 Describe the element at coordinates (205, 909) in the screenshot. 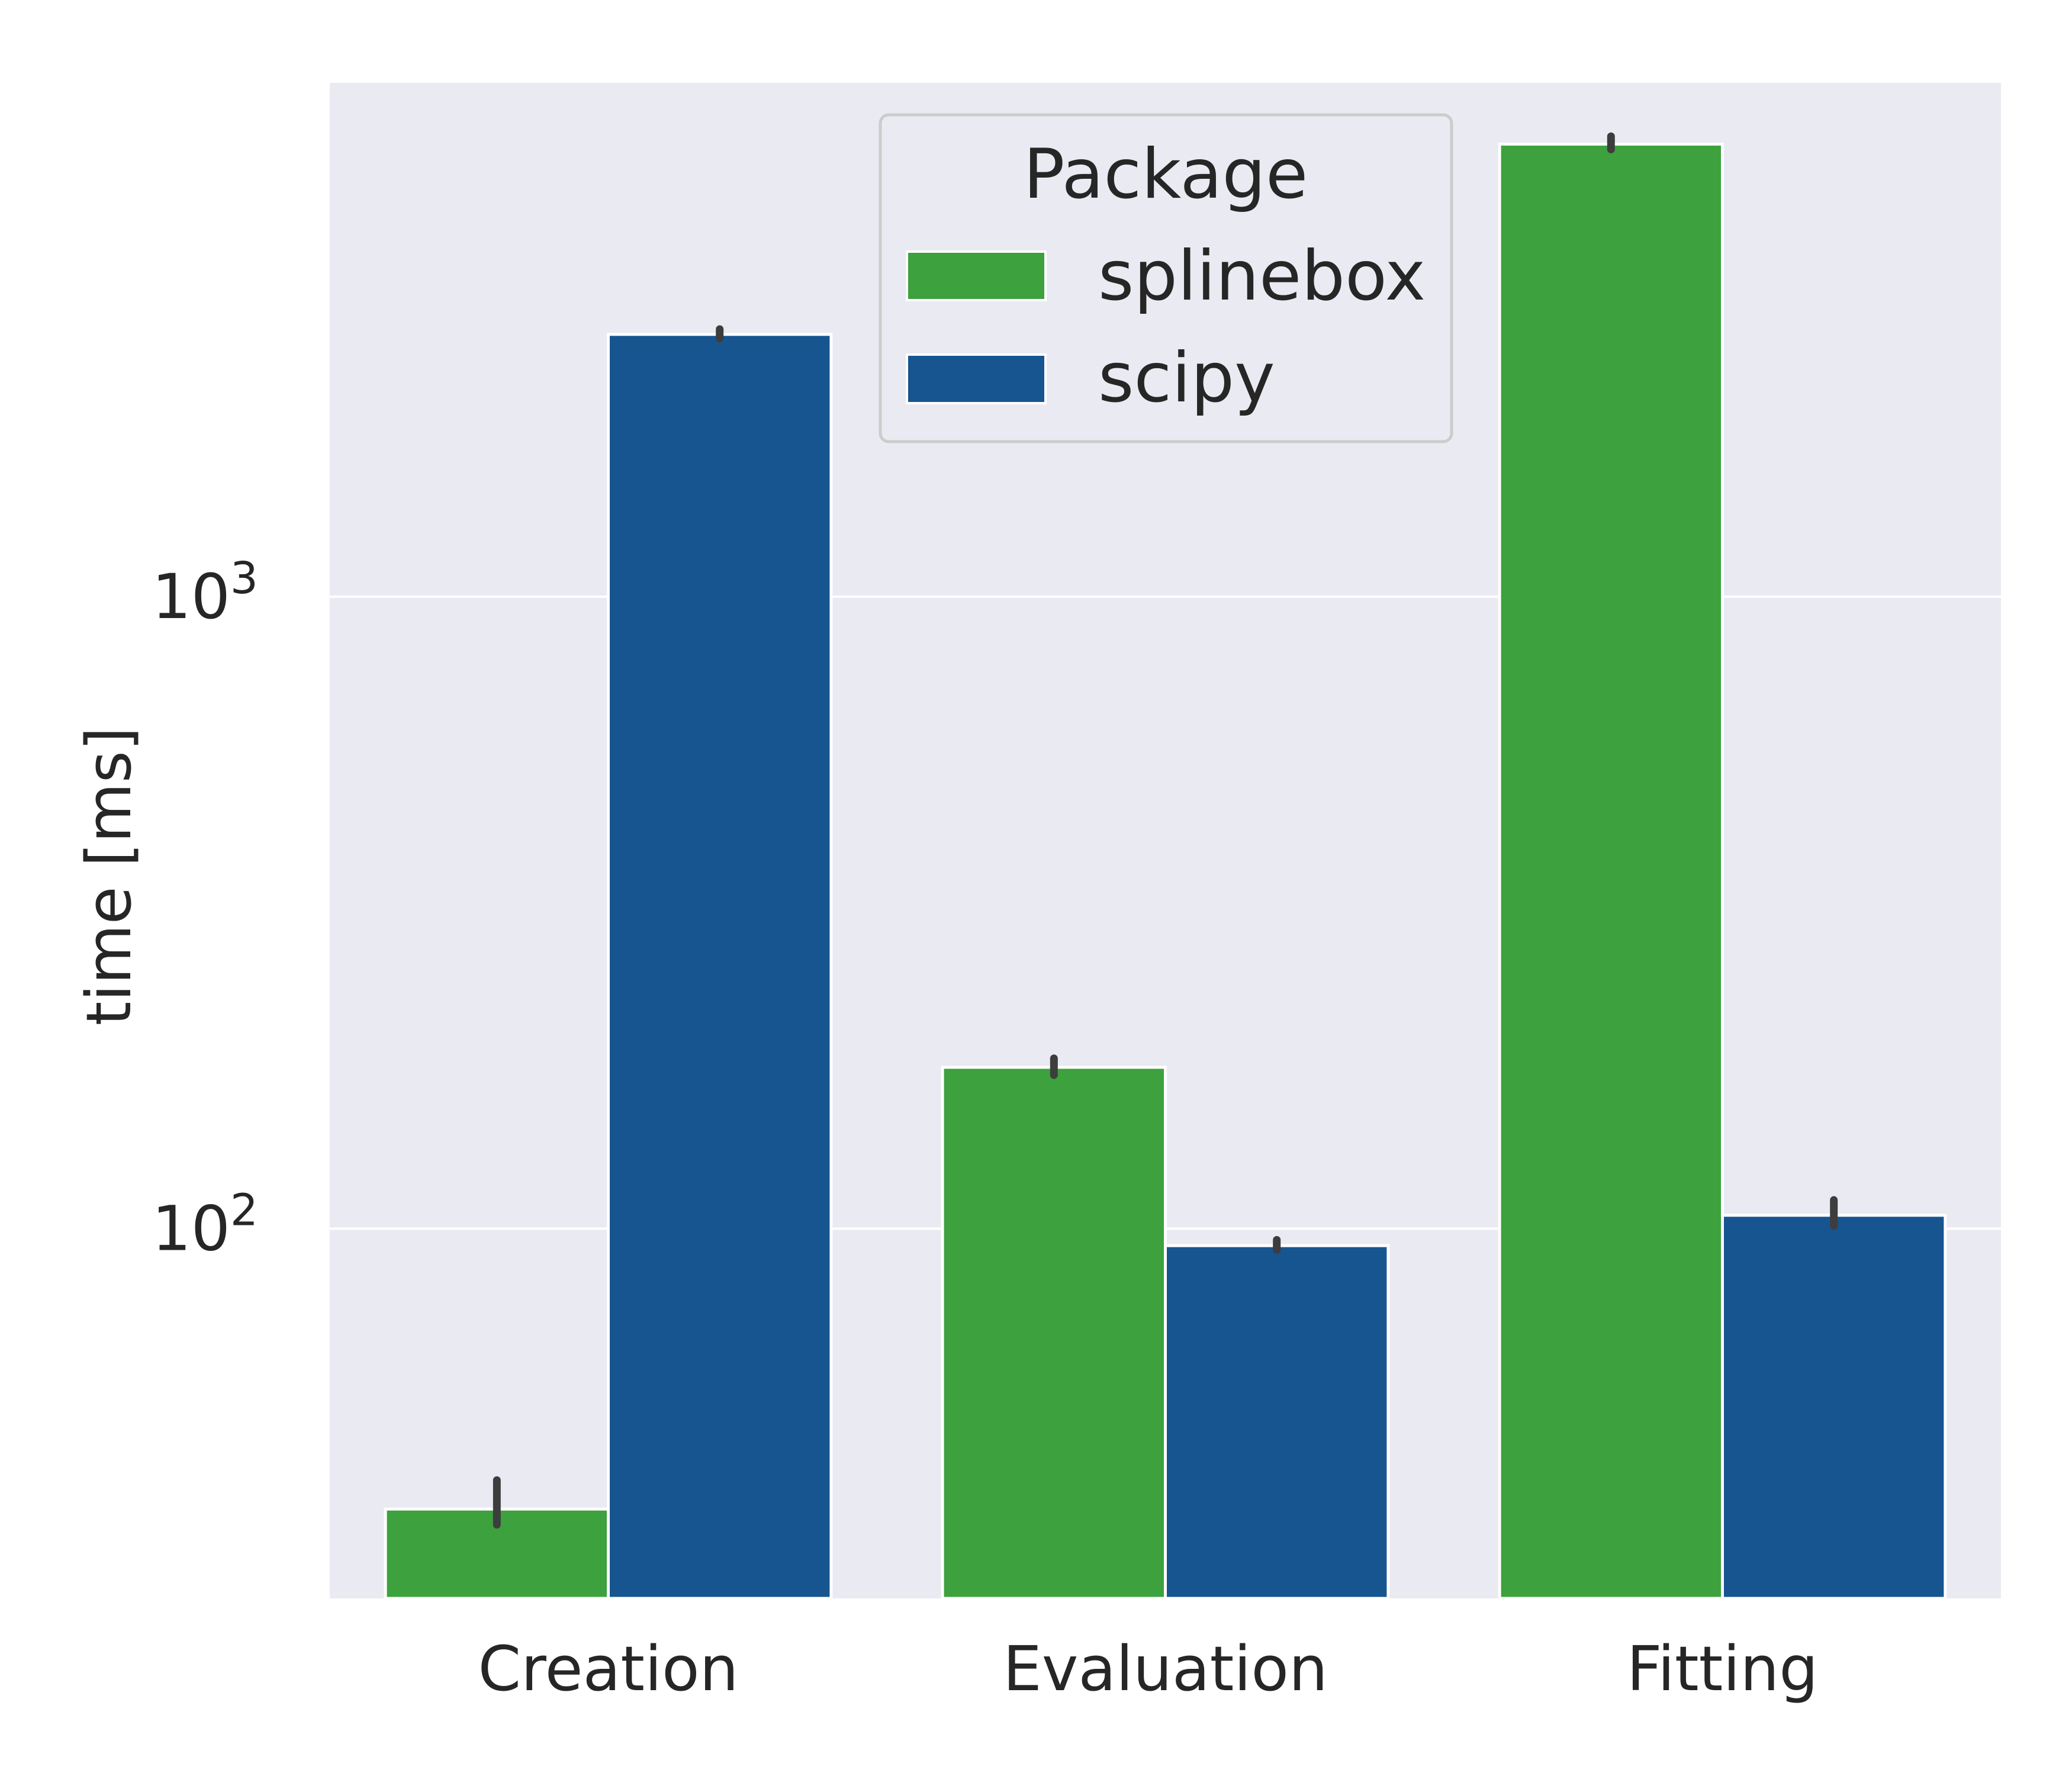

I see `y-tick-labels: 102 103` at that location.